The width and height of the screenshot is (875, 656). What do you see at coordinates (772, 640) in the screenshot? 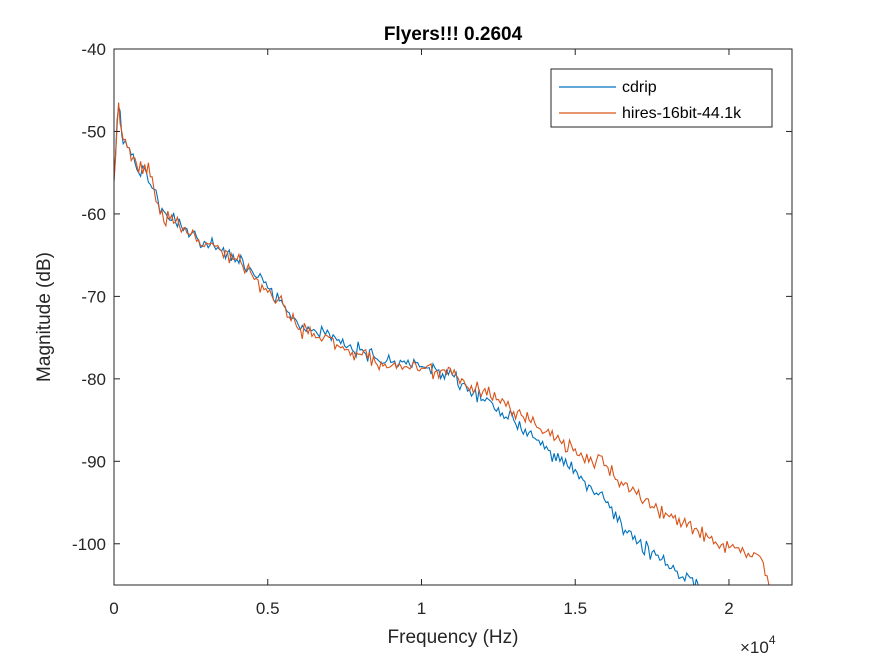
I see `x-axis-exponent-power: 4` at bounding box center [772, 640].